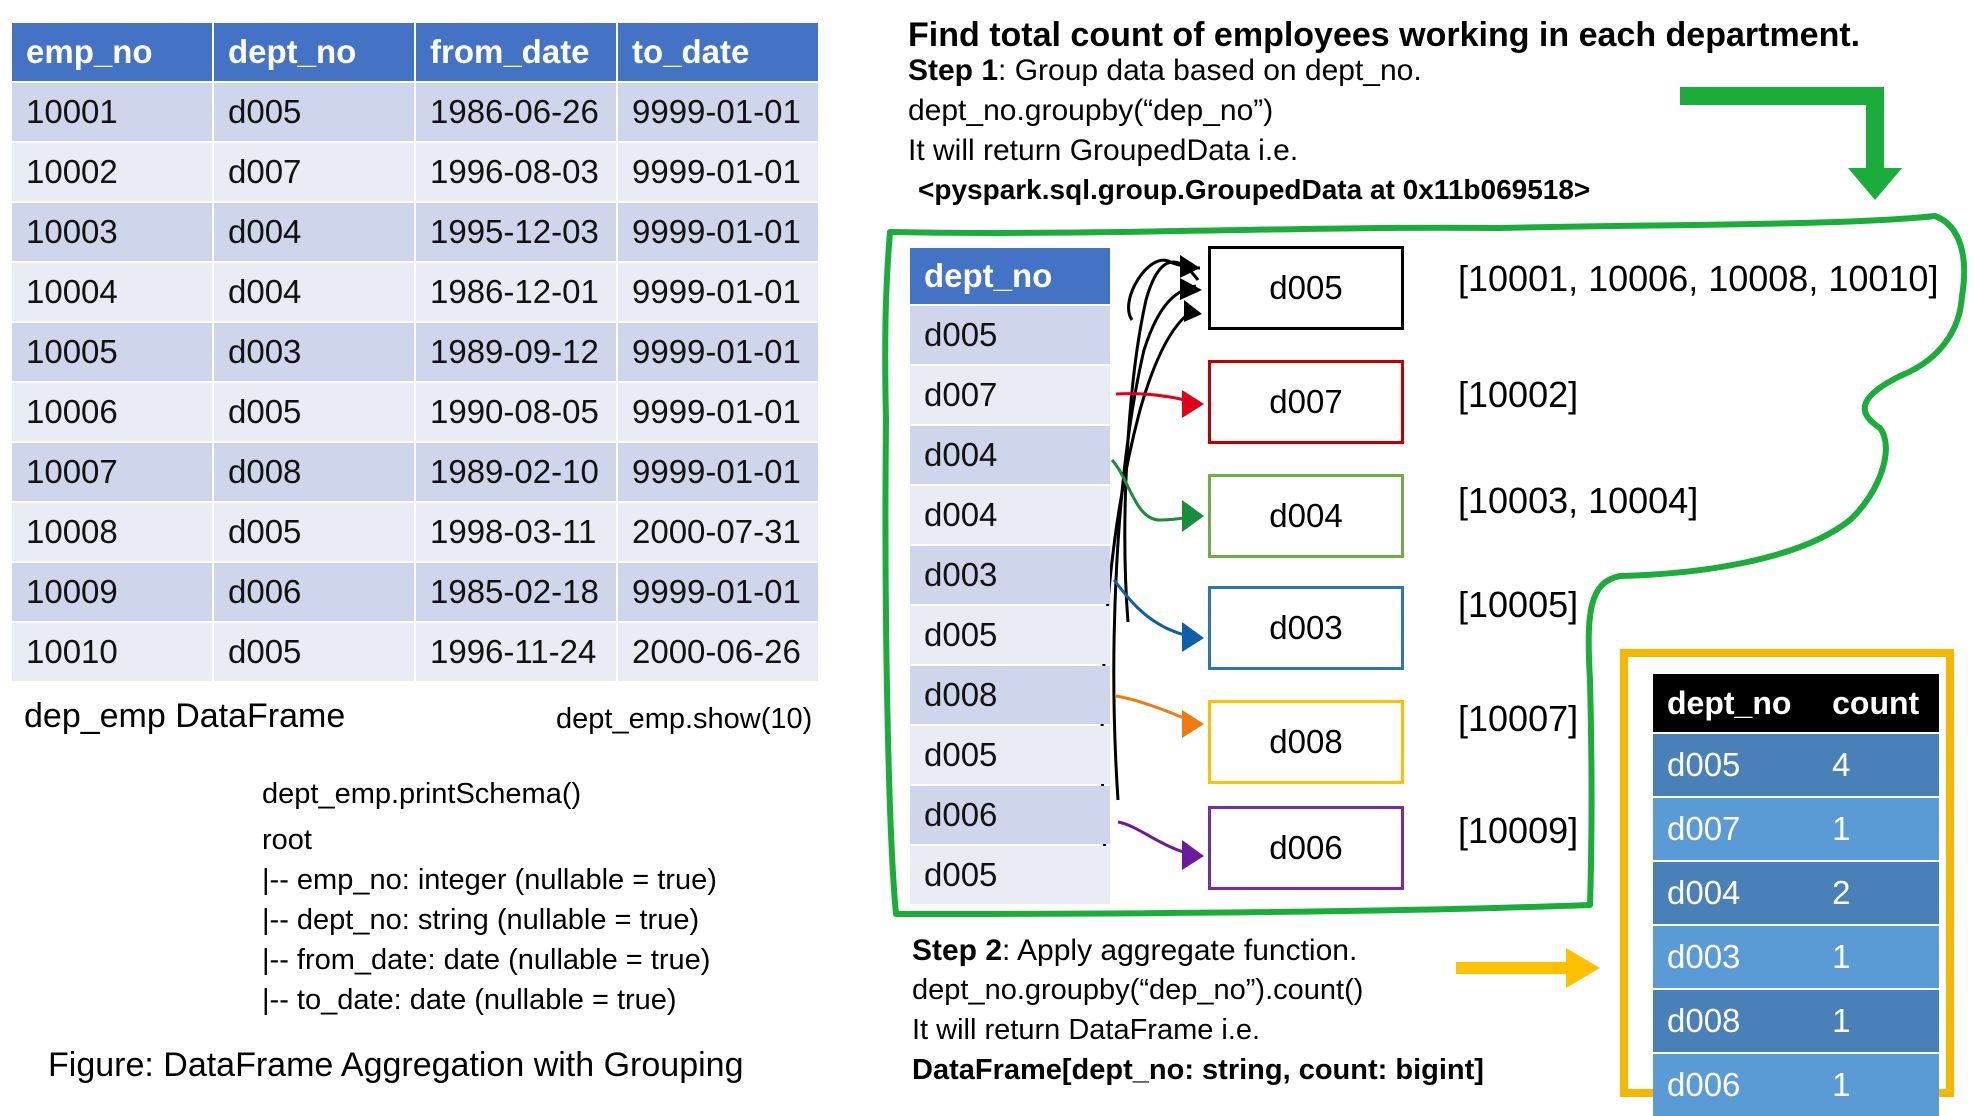  What do you see at coordinates (1875, 184) in the screenshot?
I see `step1-arrowhead` at bounding box center [1875, 184].